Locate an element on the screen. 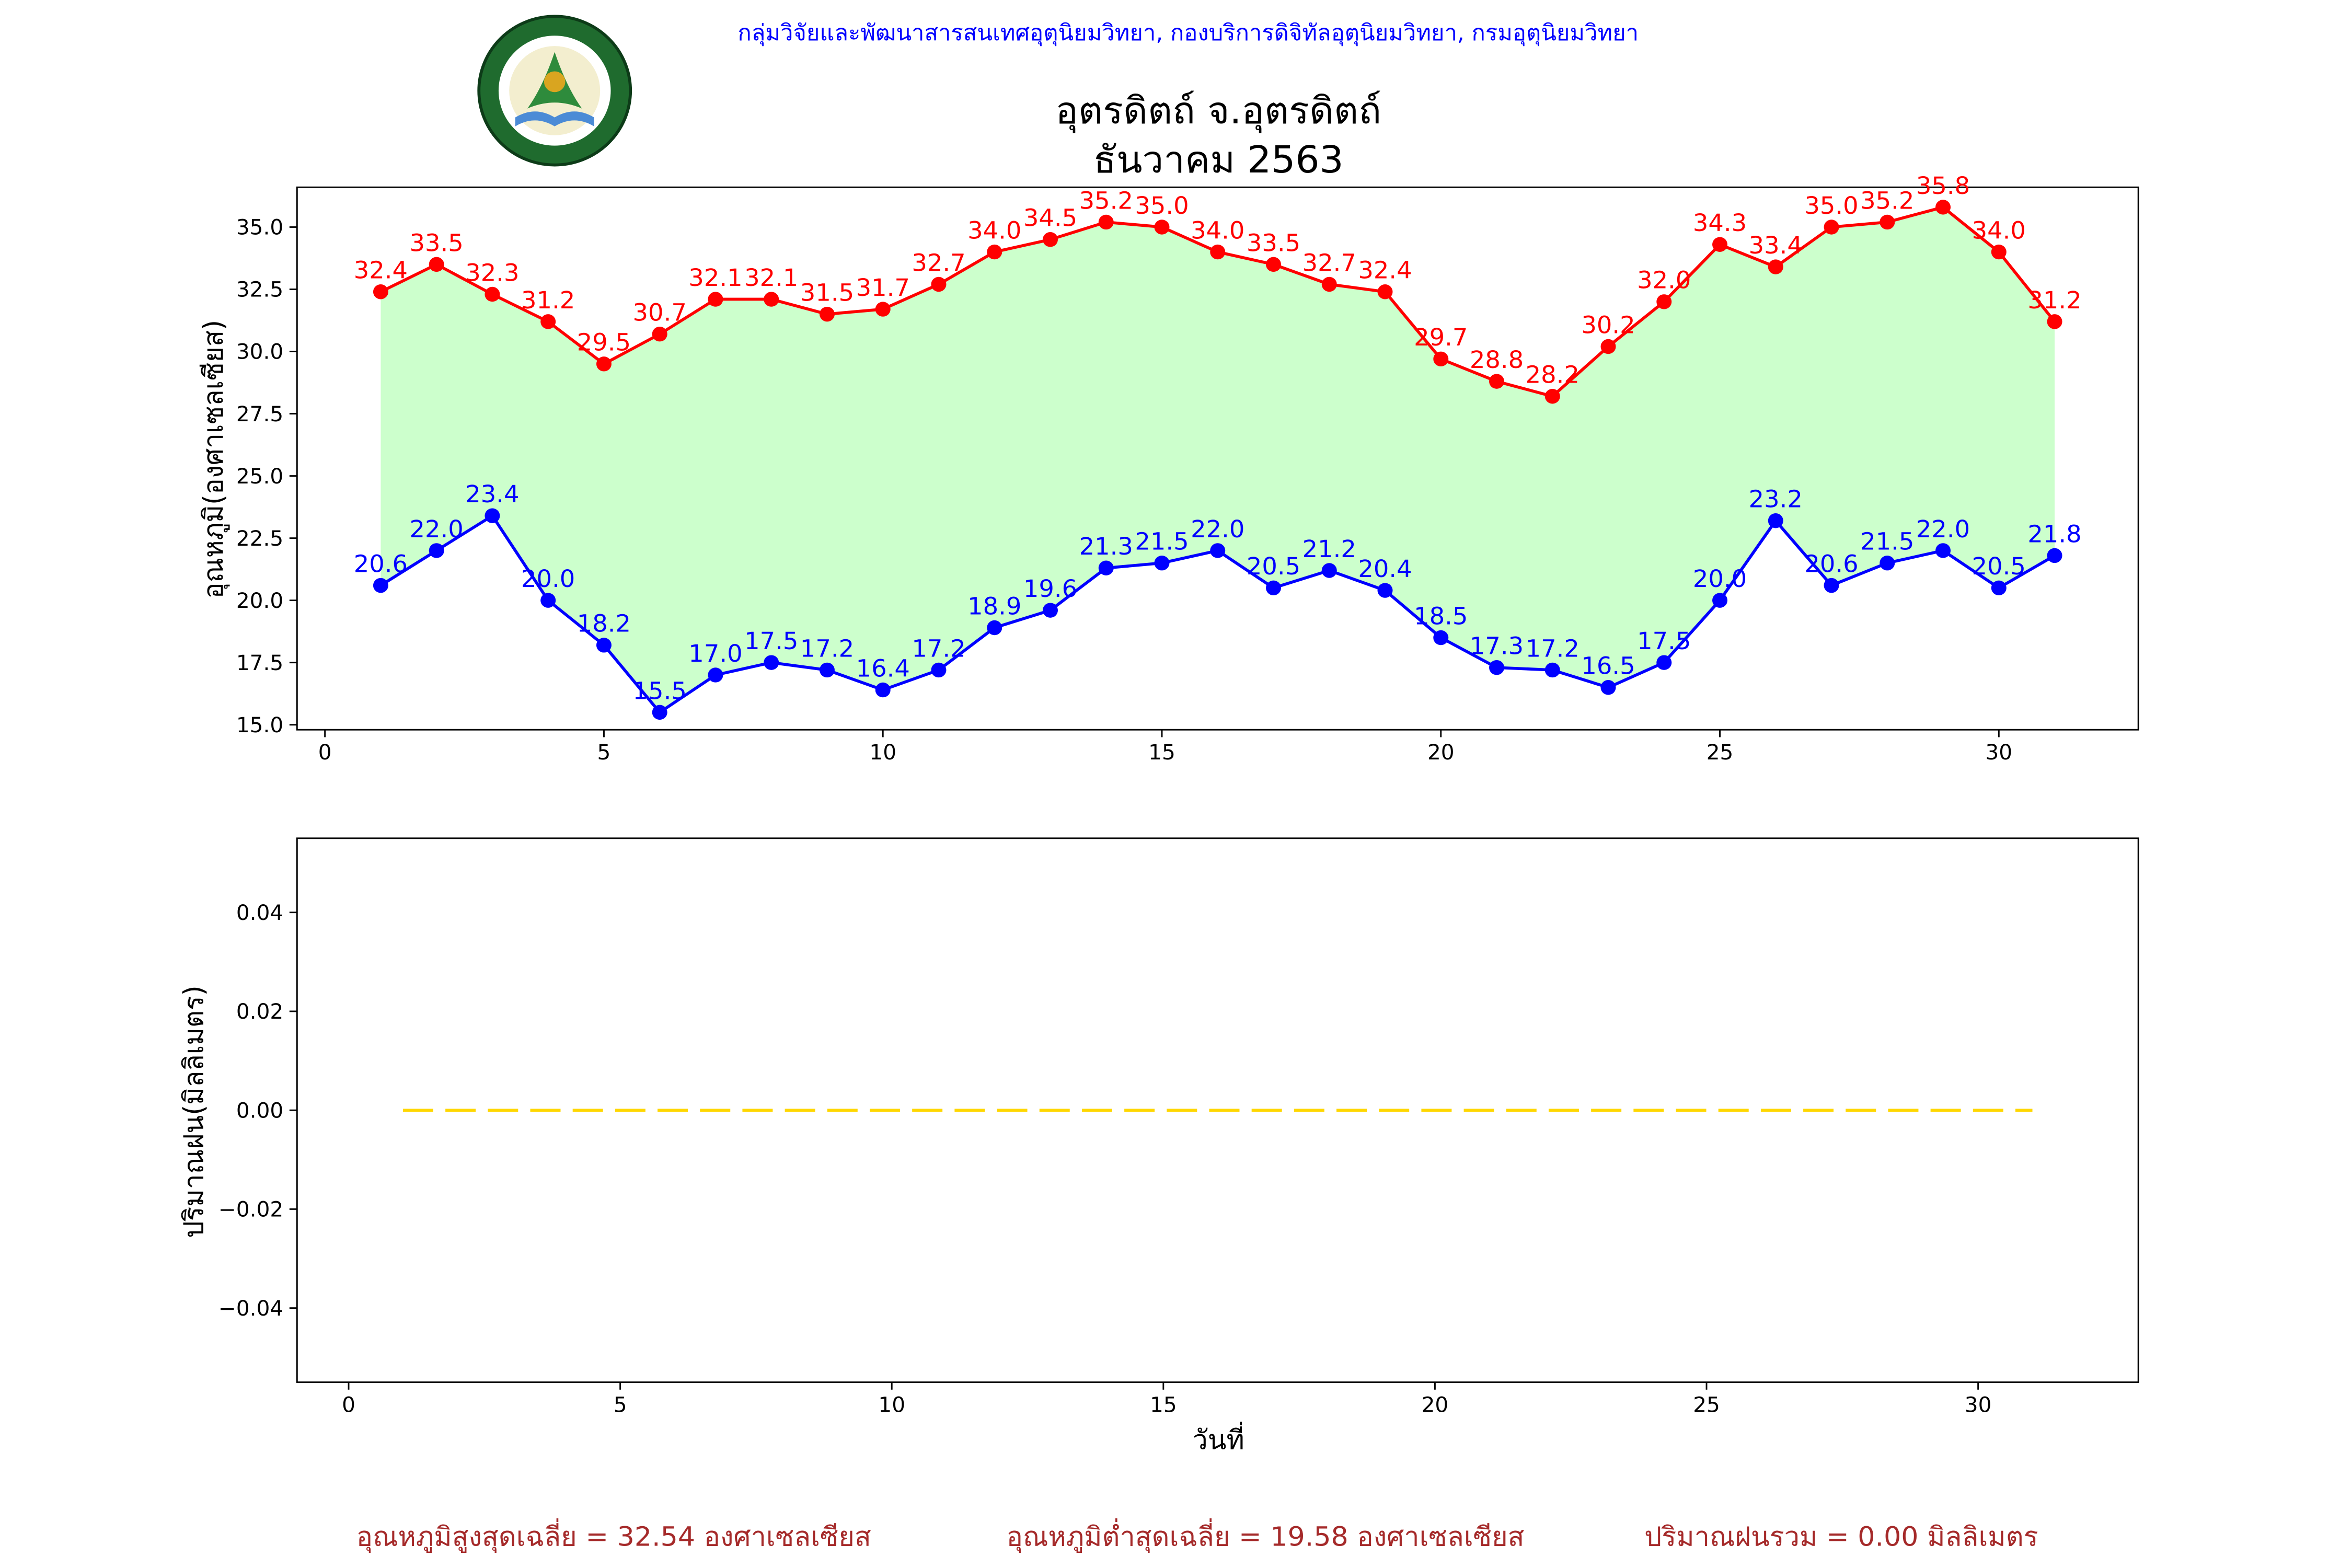 This screenshot has width=2352, height=1568. max-temperature-data-label: 34.3 is located at coordinates (1720, 223).